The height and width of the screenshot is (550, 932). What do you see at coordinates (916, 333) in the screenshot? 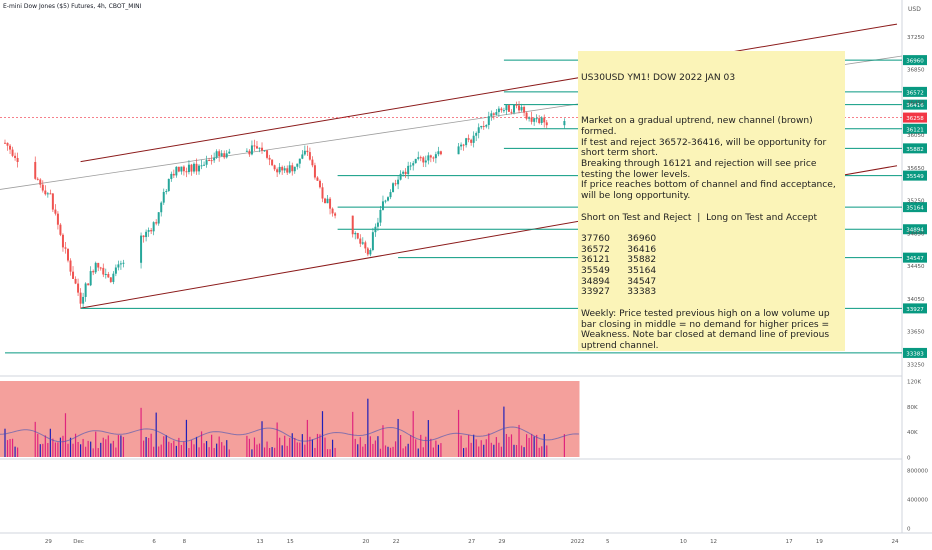
I see `price-tick: 33650` at bounding box center [916, 333].